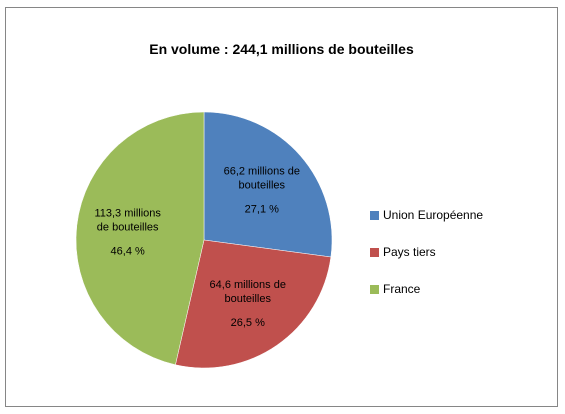  What do you see at coordinates (262, 178) in the screenshot?
I see `slice-value-label: 66,2 millions de bouteilles` at bounding box center [262, 178].